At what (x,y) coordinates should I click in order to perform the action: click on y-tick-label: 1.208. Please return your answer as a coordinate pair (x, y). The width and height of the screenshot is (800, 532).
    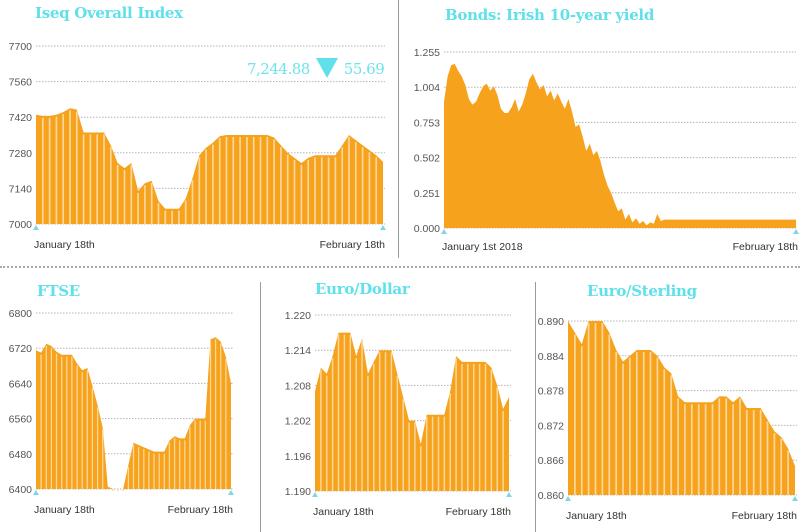
    Looking at the image, I should click on (298, 386).